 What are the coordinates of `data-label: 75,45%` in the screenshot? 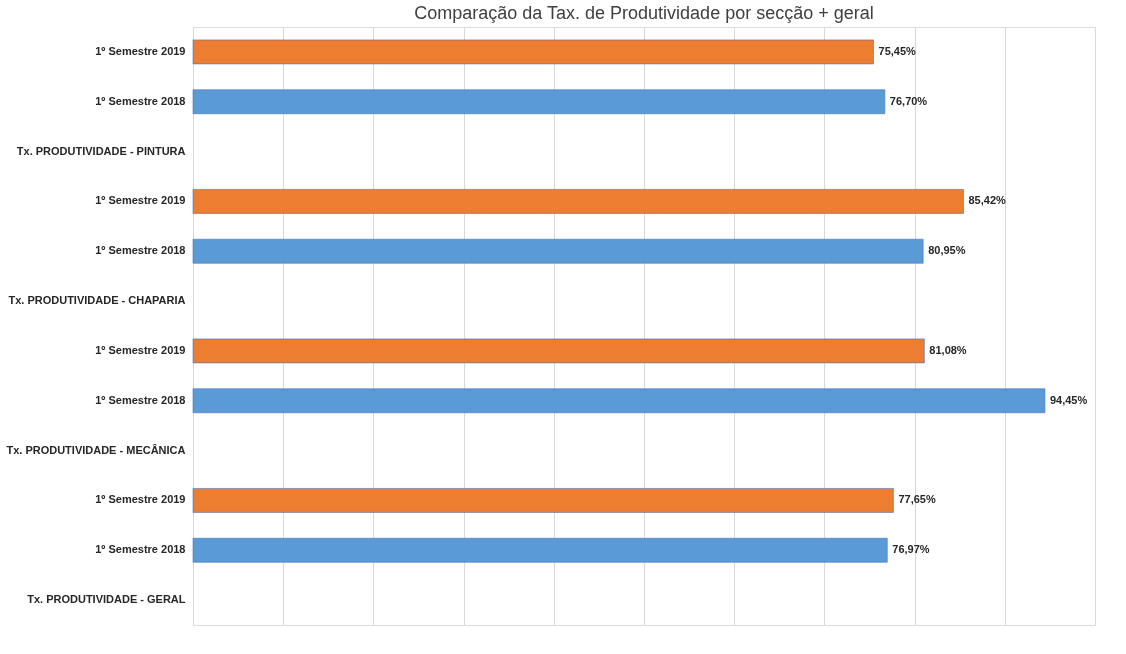 It's located at (897, 50).